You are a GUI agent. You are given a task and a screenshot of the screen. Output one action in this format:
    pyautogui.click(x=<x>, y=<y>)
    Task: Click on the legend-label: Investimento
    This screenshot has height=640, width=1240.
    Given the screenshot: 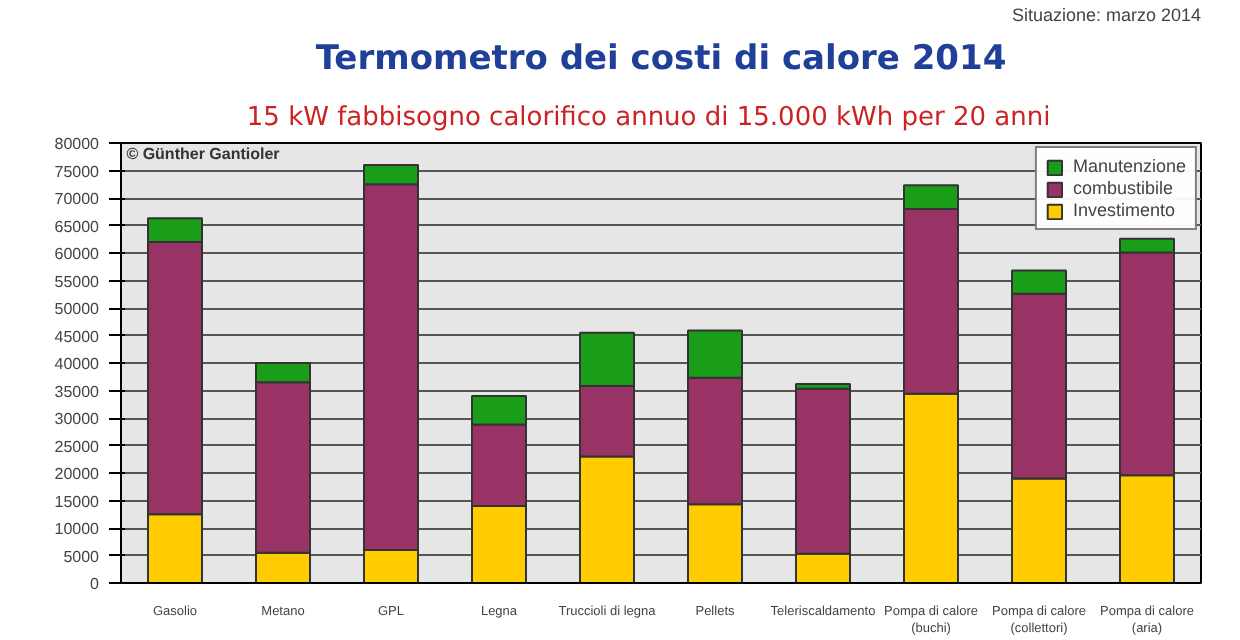 What is the action you would take?
    pyautogui.click(x=1123, y=210)
    